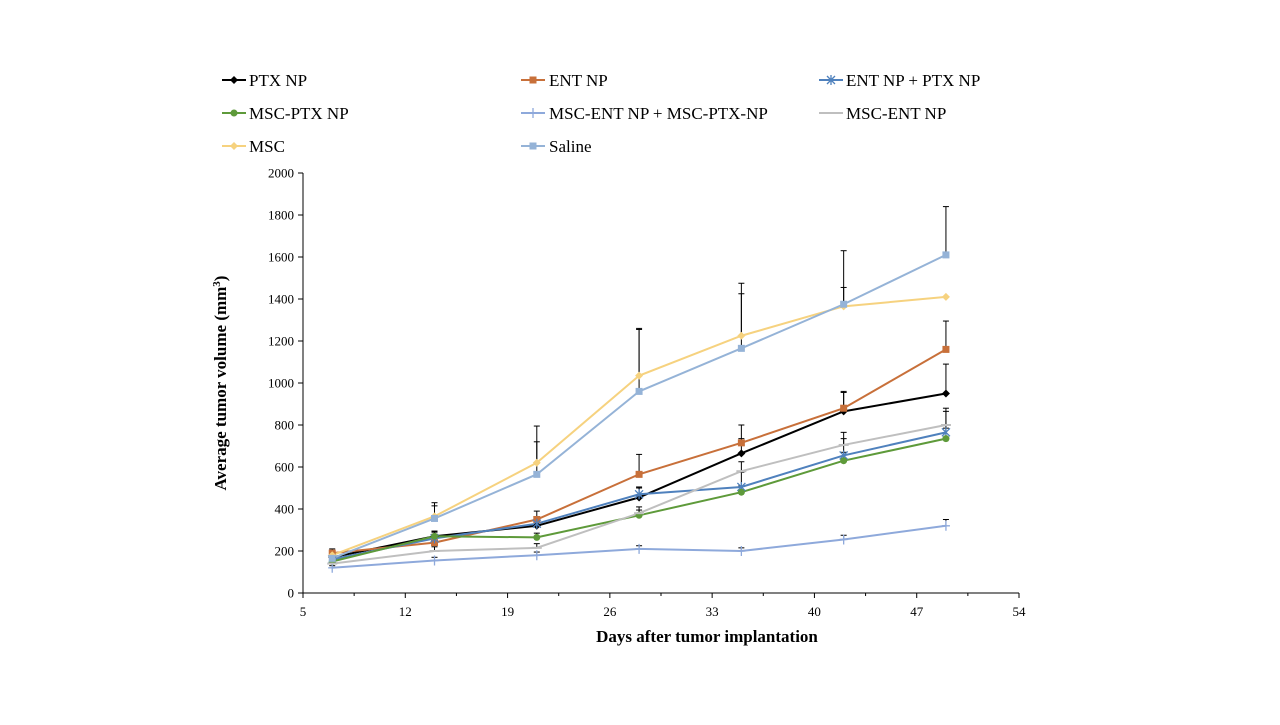  What do you see at coordinates (814, 611) in the screenshot?
I see `x-tick-label: 40` at bounding box center [814, 611].